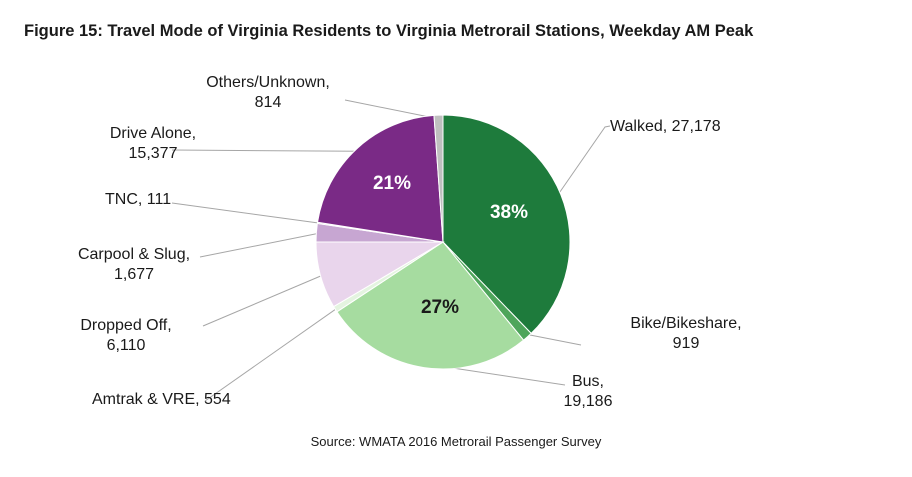 This screenshot has width=912, height=477. Describe the element at coordinates (506, 224) in the screenshot. I see `pie-slice-walked` at that location.